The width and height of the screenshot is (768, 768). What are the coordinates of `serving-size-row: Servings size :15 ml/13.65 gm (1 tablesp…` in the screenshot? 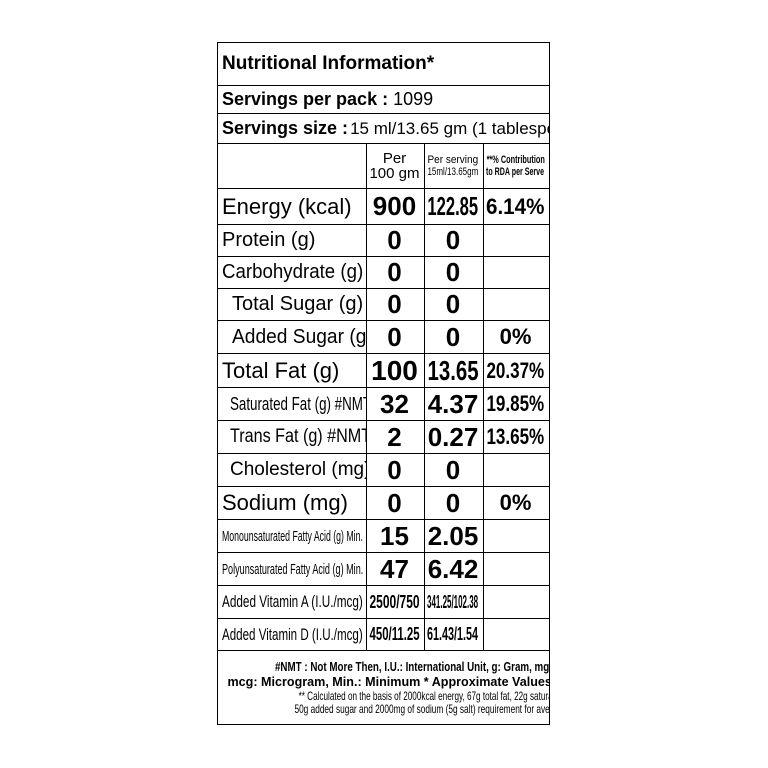 It's located at (383, 129).